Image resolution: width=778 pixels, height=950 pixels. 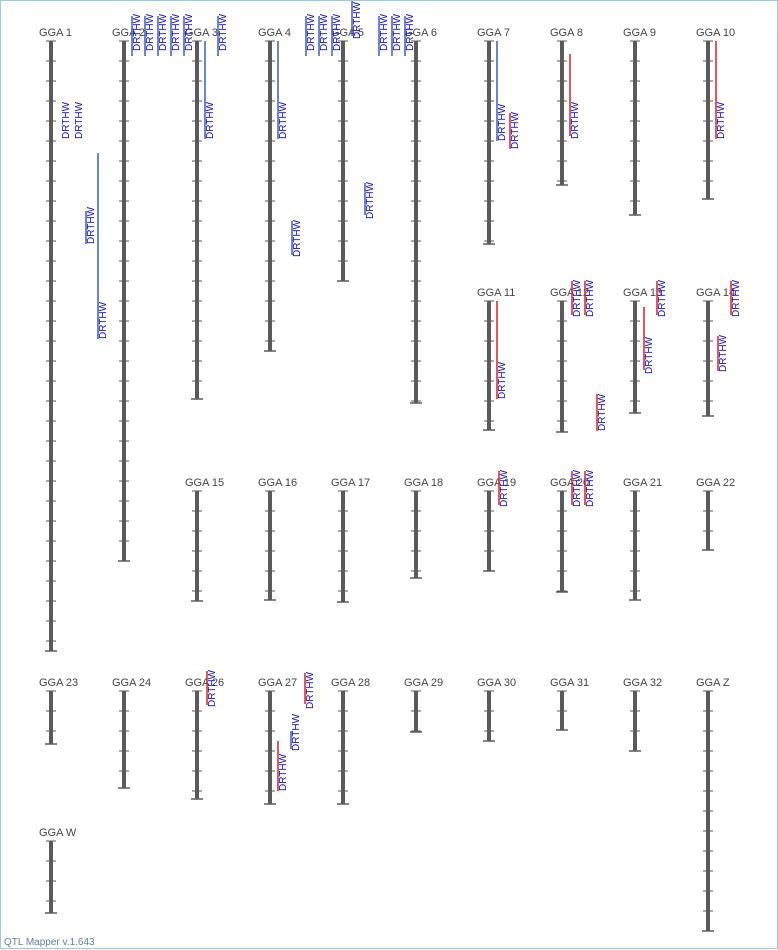 I want to click on chr-gga6-label: GGA 6, so click(x=420, y=33).